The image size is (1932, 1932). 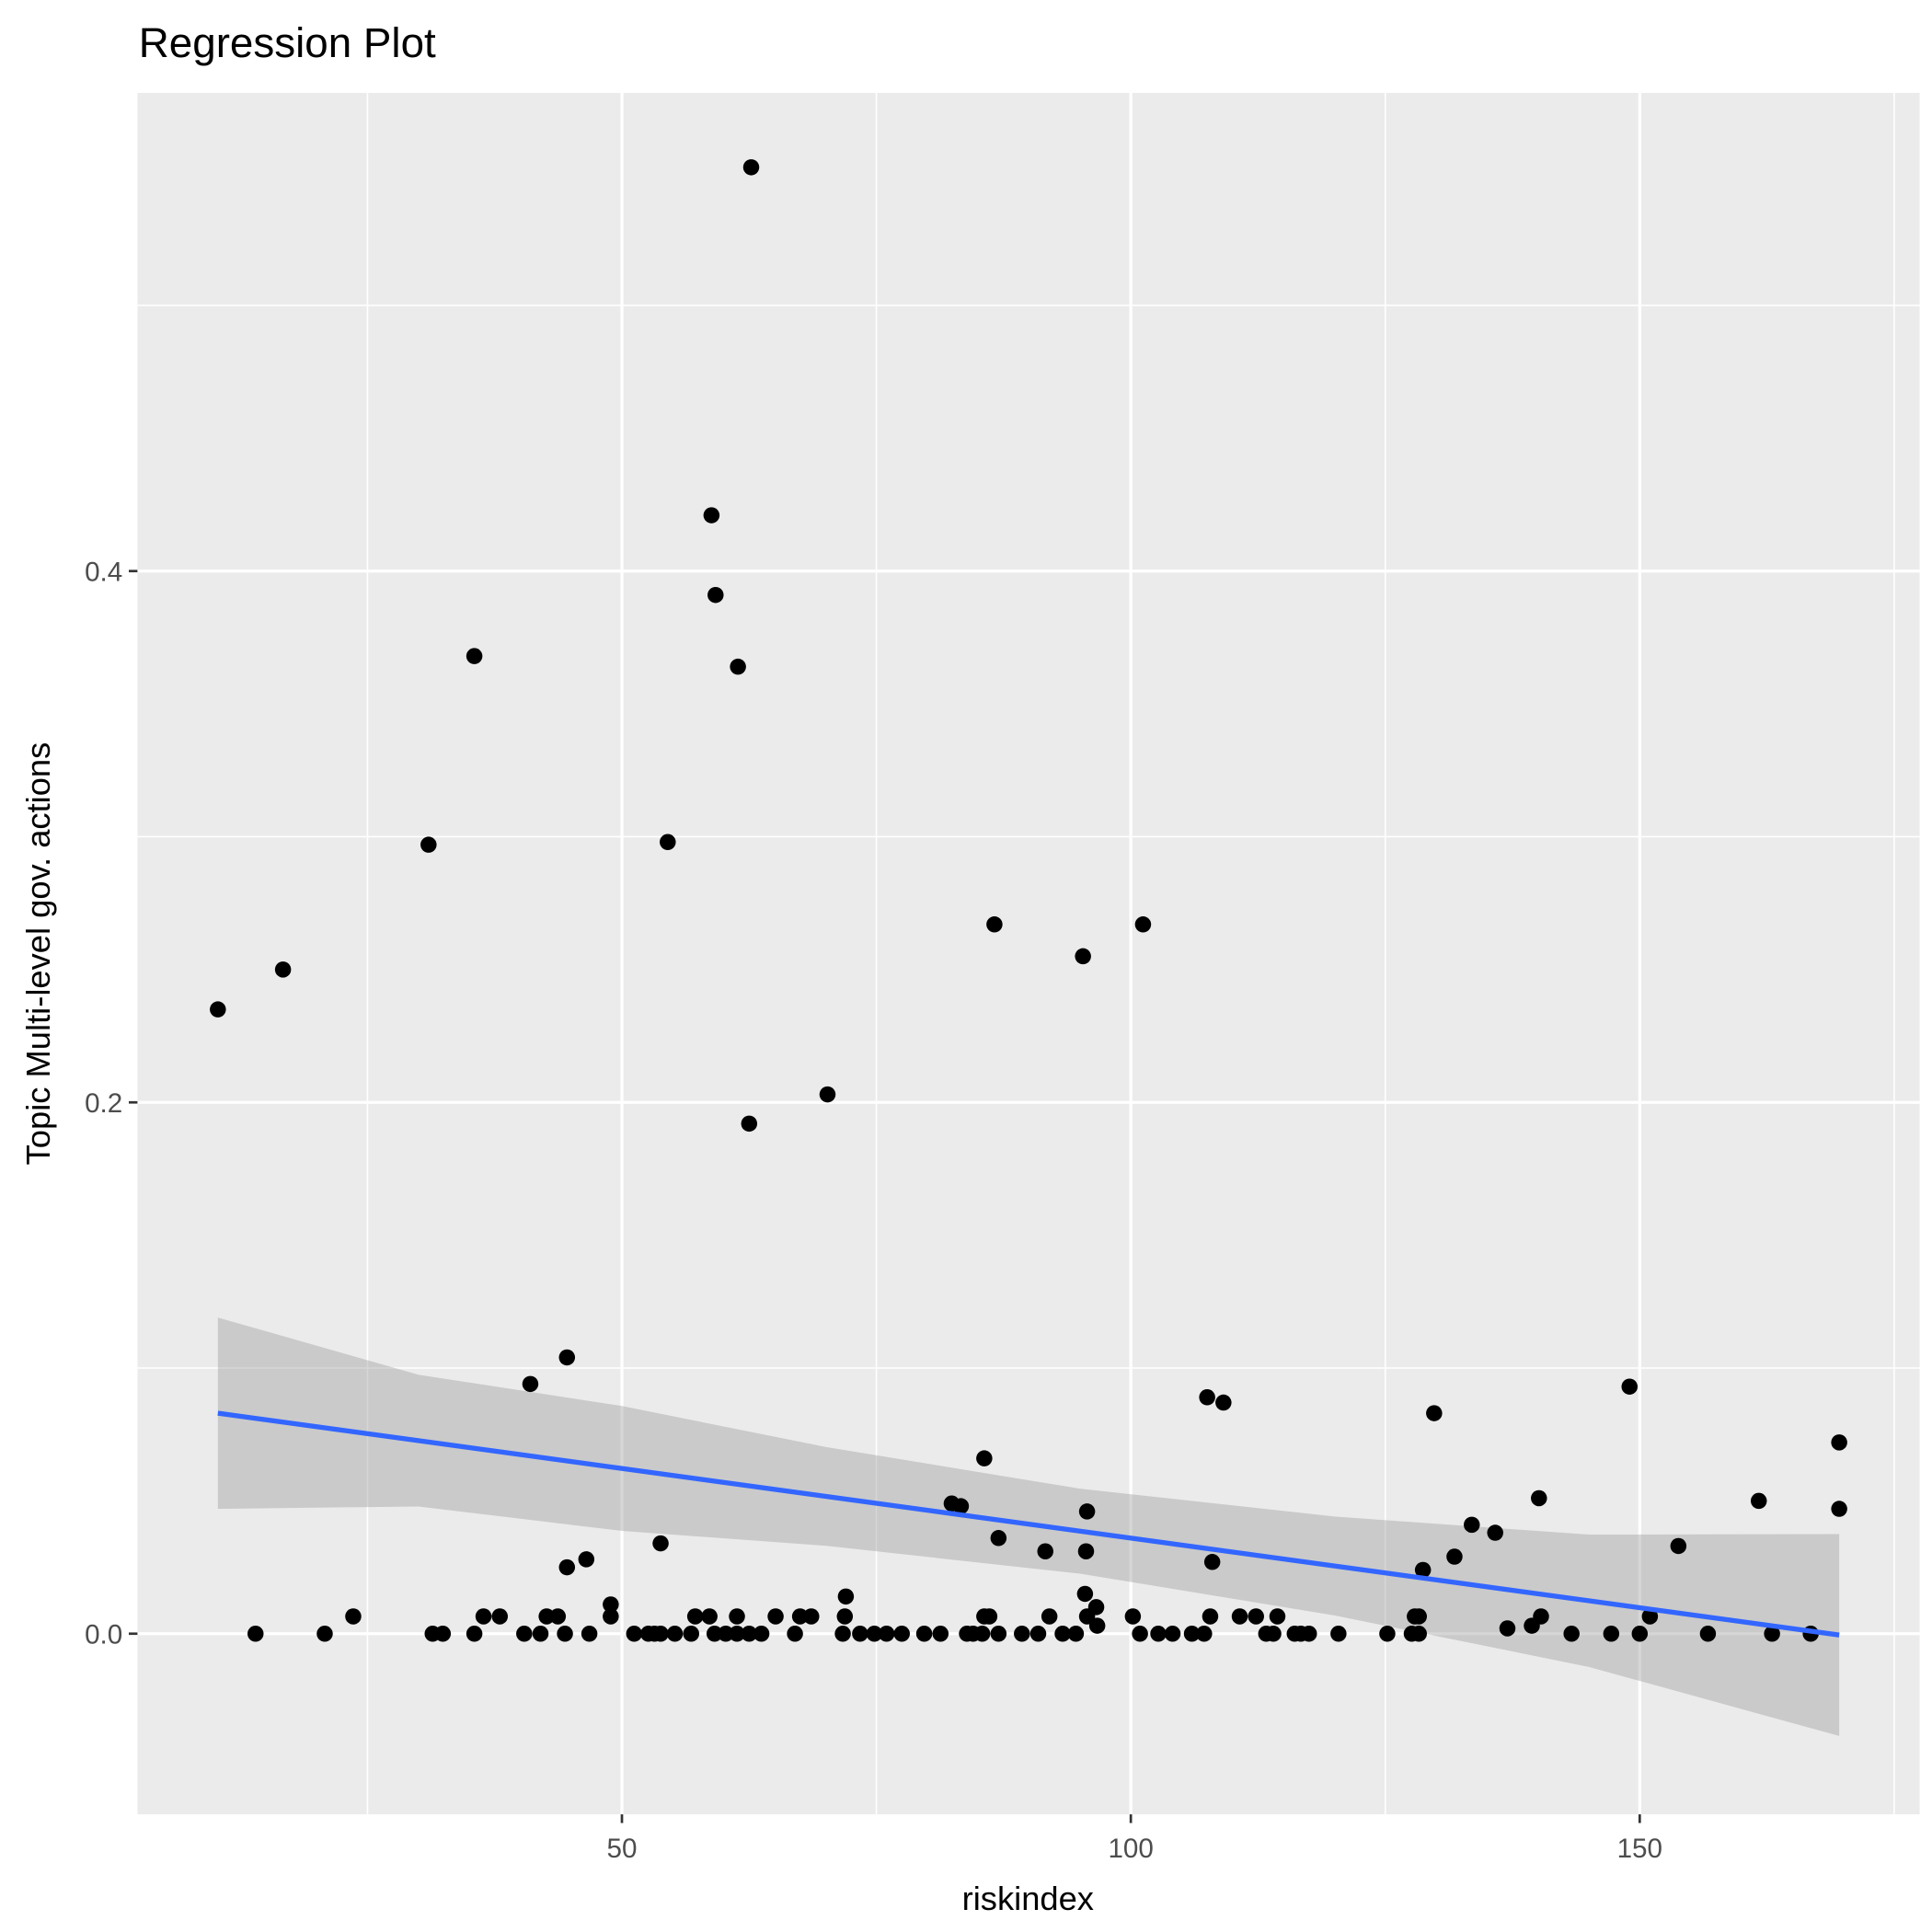 I want to click on x-tick-label: 100, so click(x=1130, y=1849).